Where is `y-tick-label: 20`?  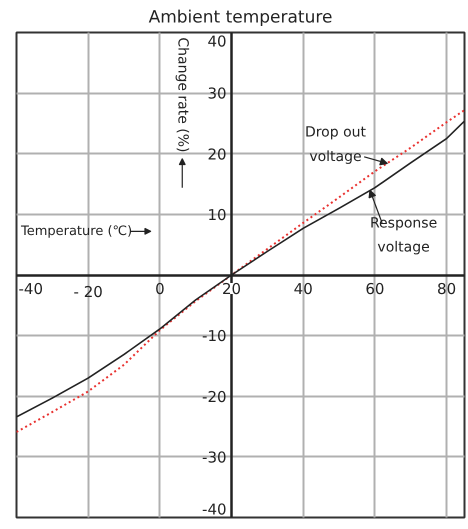
y-tick-label: 20 is located at coordinates (217, 154).